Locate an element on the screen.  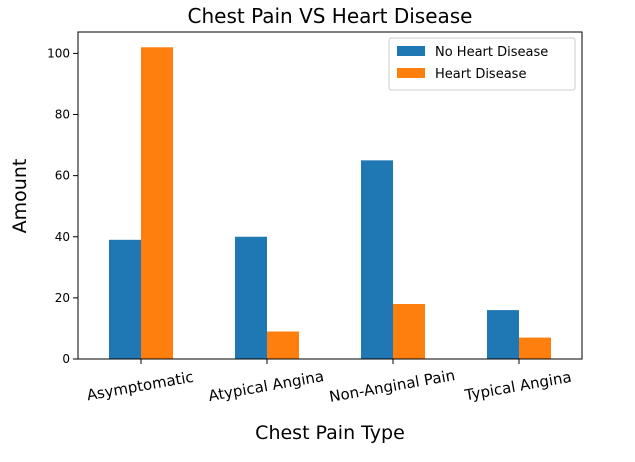
legend-label-no-heart-disease: No Heart Disease is located at coordinates (491, 52).